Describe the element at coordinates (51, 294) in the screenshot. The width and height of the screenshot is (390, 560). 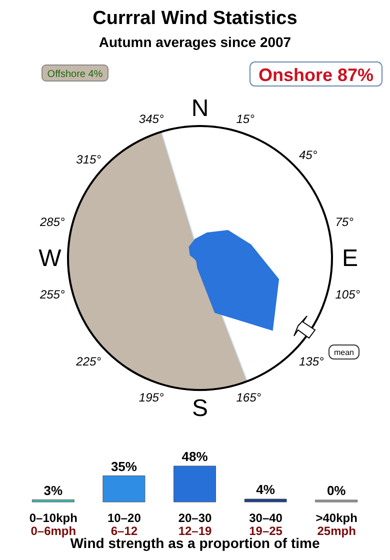
I see `spoke-label: 255°` at that location.